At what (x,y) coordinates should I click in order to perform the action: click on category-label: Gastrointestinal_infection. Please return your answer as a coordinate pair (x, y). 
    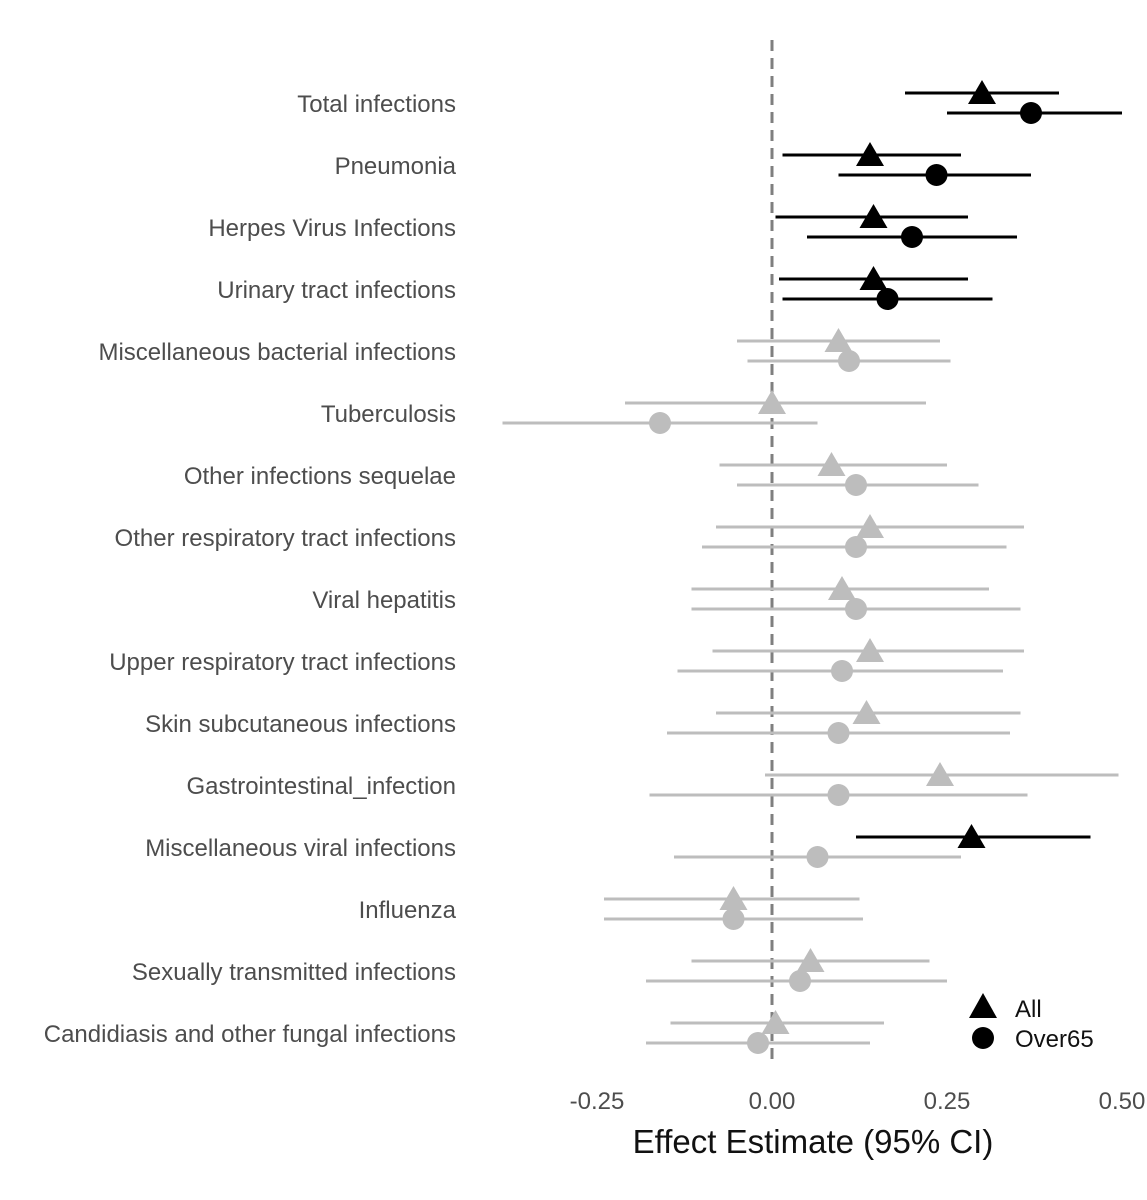
    Looking at the image, I should click on (321, 786).